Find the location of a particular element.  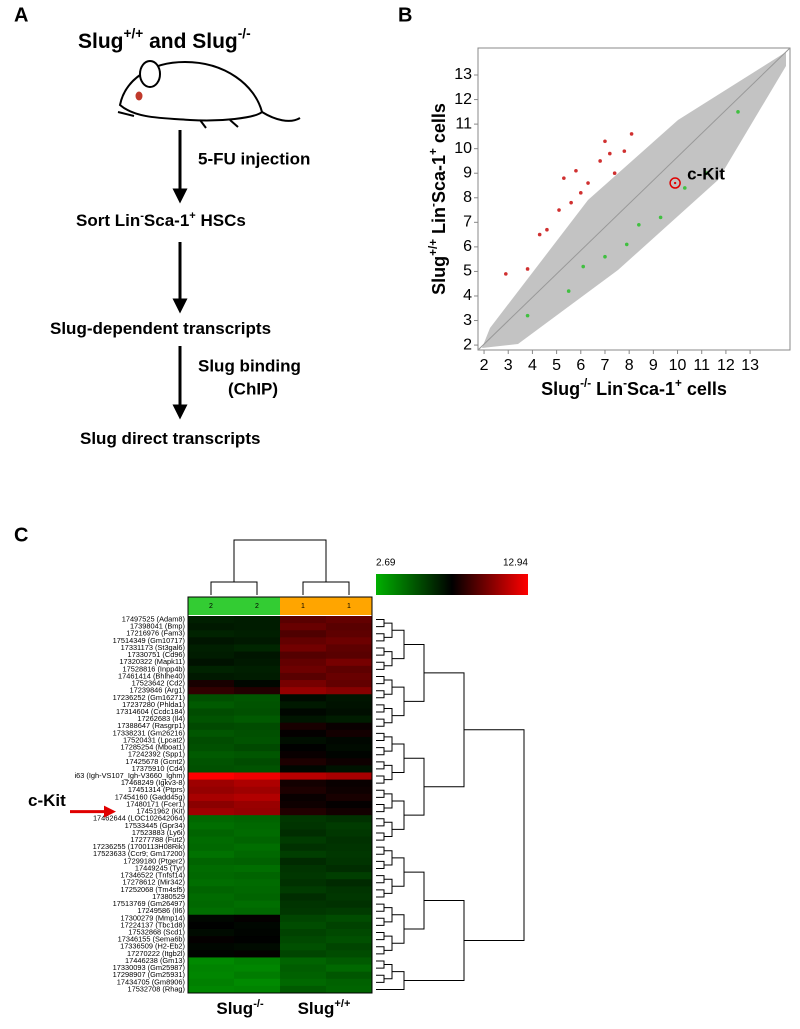

flow-step: Sort Lin-Sca-1+ HSCs is located at coordinates (161, 220).